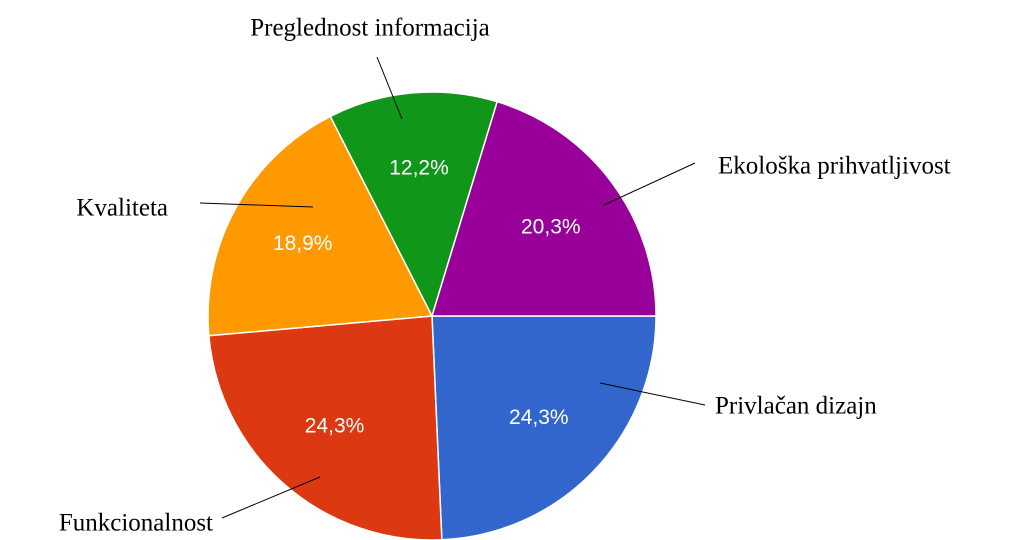 The image size is (1018, 540). I want to click on slice-value-label: 18,9%, so click(303, 243).